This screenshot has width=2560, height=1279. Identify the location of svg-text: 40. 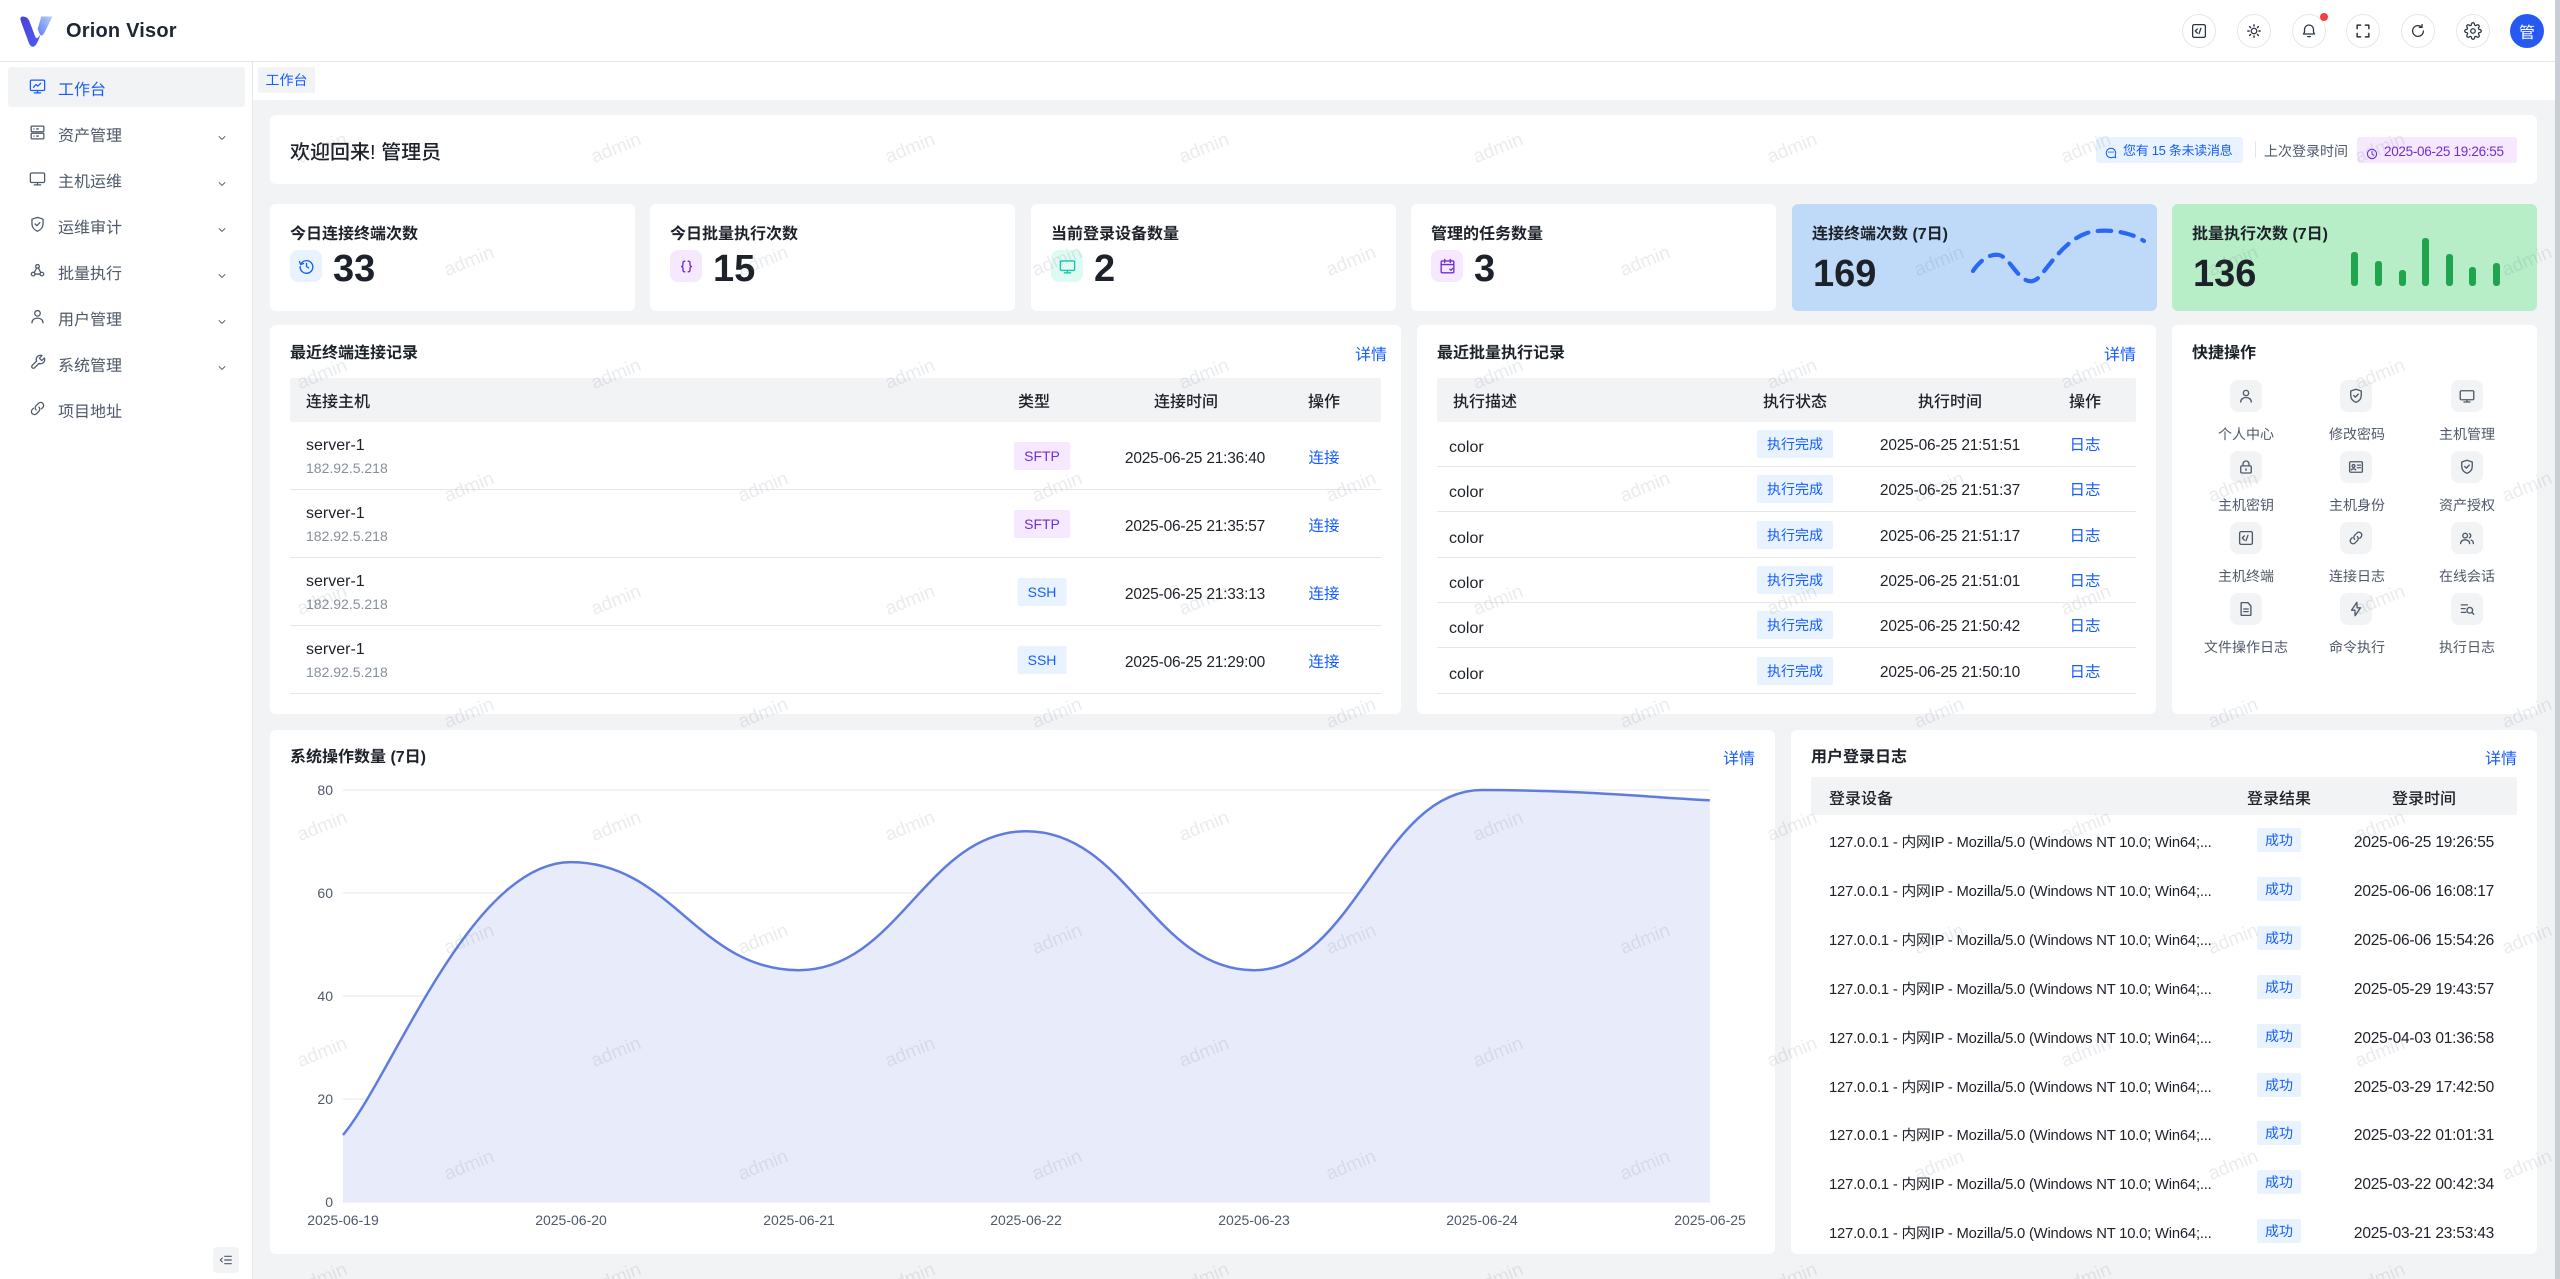
(325, 996).